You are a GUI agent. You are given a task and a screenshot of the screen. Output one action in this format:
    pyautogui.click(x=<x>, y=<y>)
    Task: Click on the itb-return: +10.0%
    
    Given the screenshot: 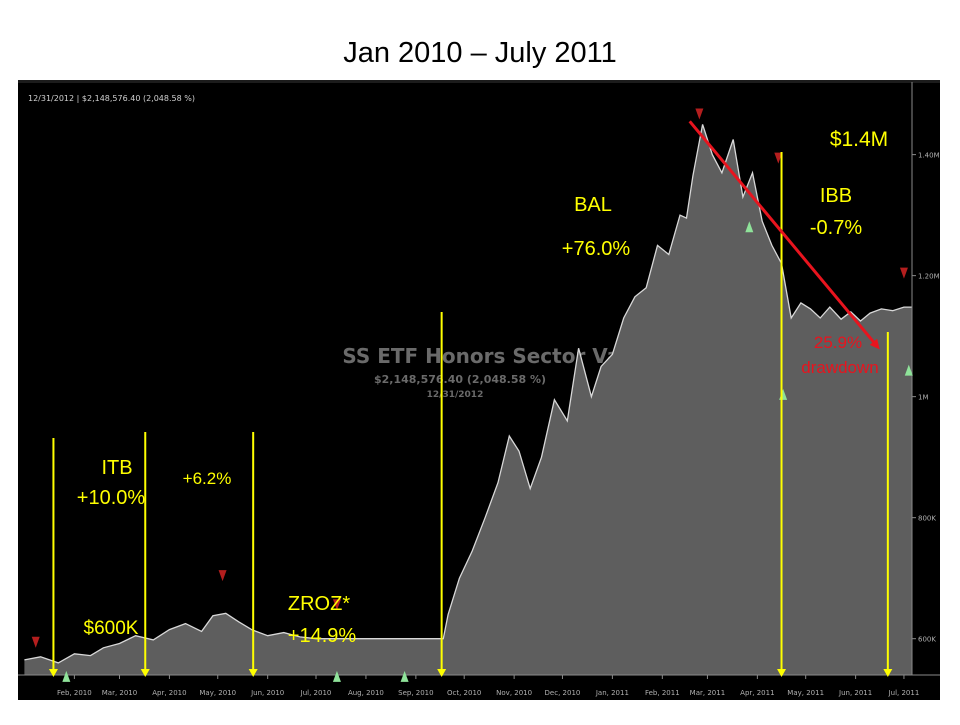 What is the action you would take?
    pyautogui.click(x=111, y=498)
    